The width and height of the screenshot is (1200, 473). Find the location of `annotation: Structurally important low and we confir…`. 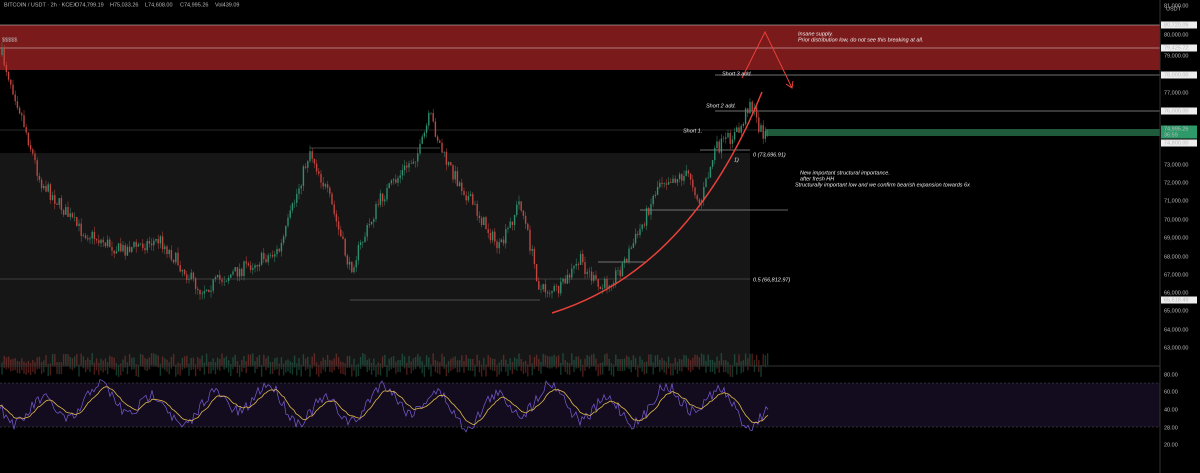

annotation: Structurally important low and we confir… is located at coordinates (882, 185).